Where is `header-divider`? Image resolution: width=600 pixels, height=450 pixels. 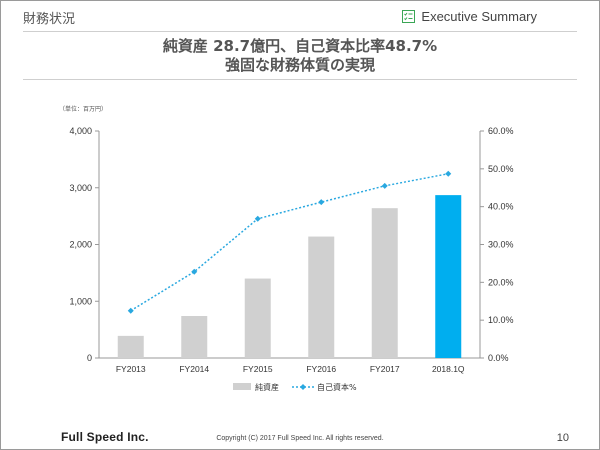
header-divider is located at coordinates (300, 31).